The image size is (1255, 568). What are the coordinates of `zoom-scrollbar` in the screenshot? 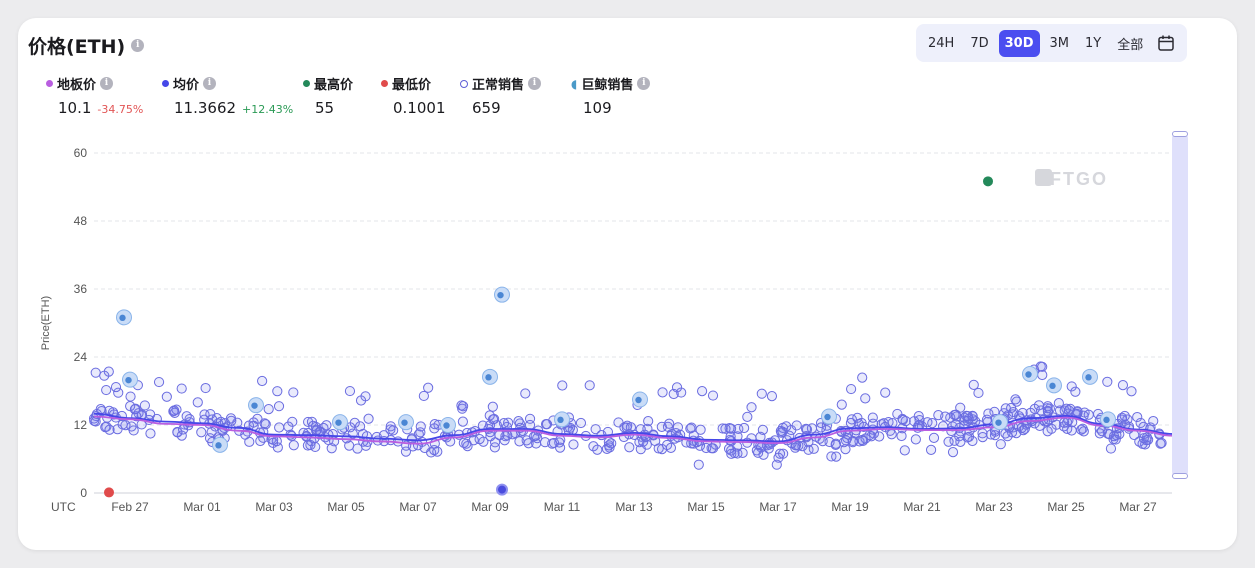 It's located at (1180, 305).